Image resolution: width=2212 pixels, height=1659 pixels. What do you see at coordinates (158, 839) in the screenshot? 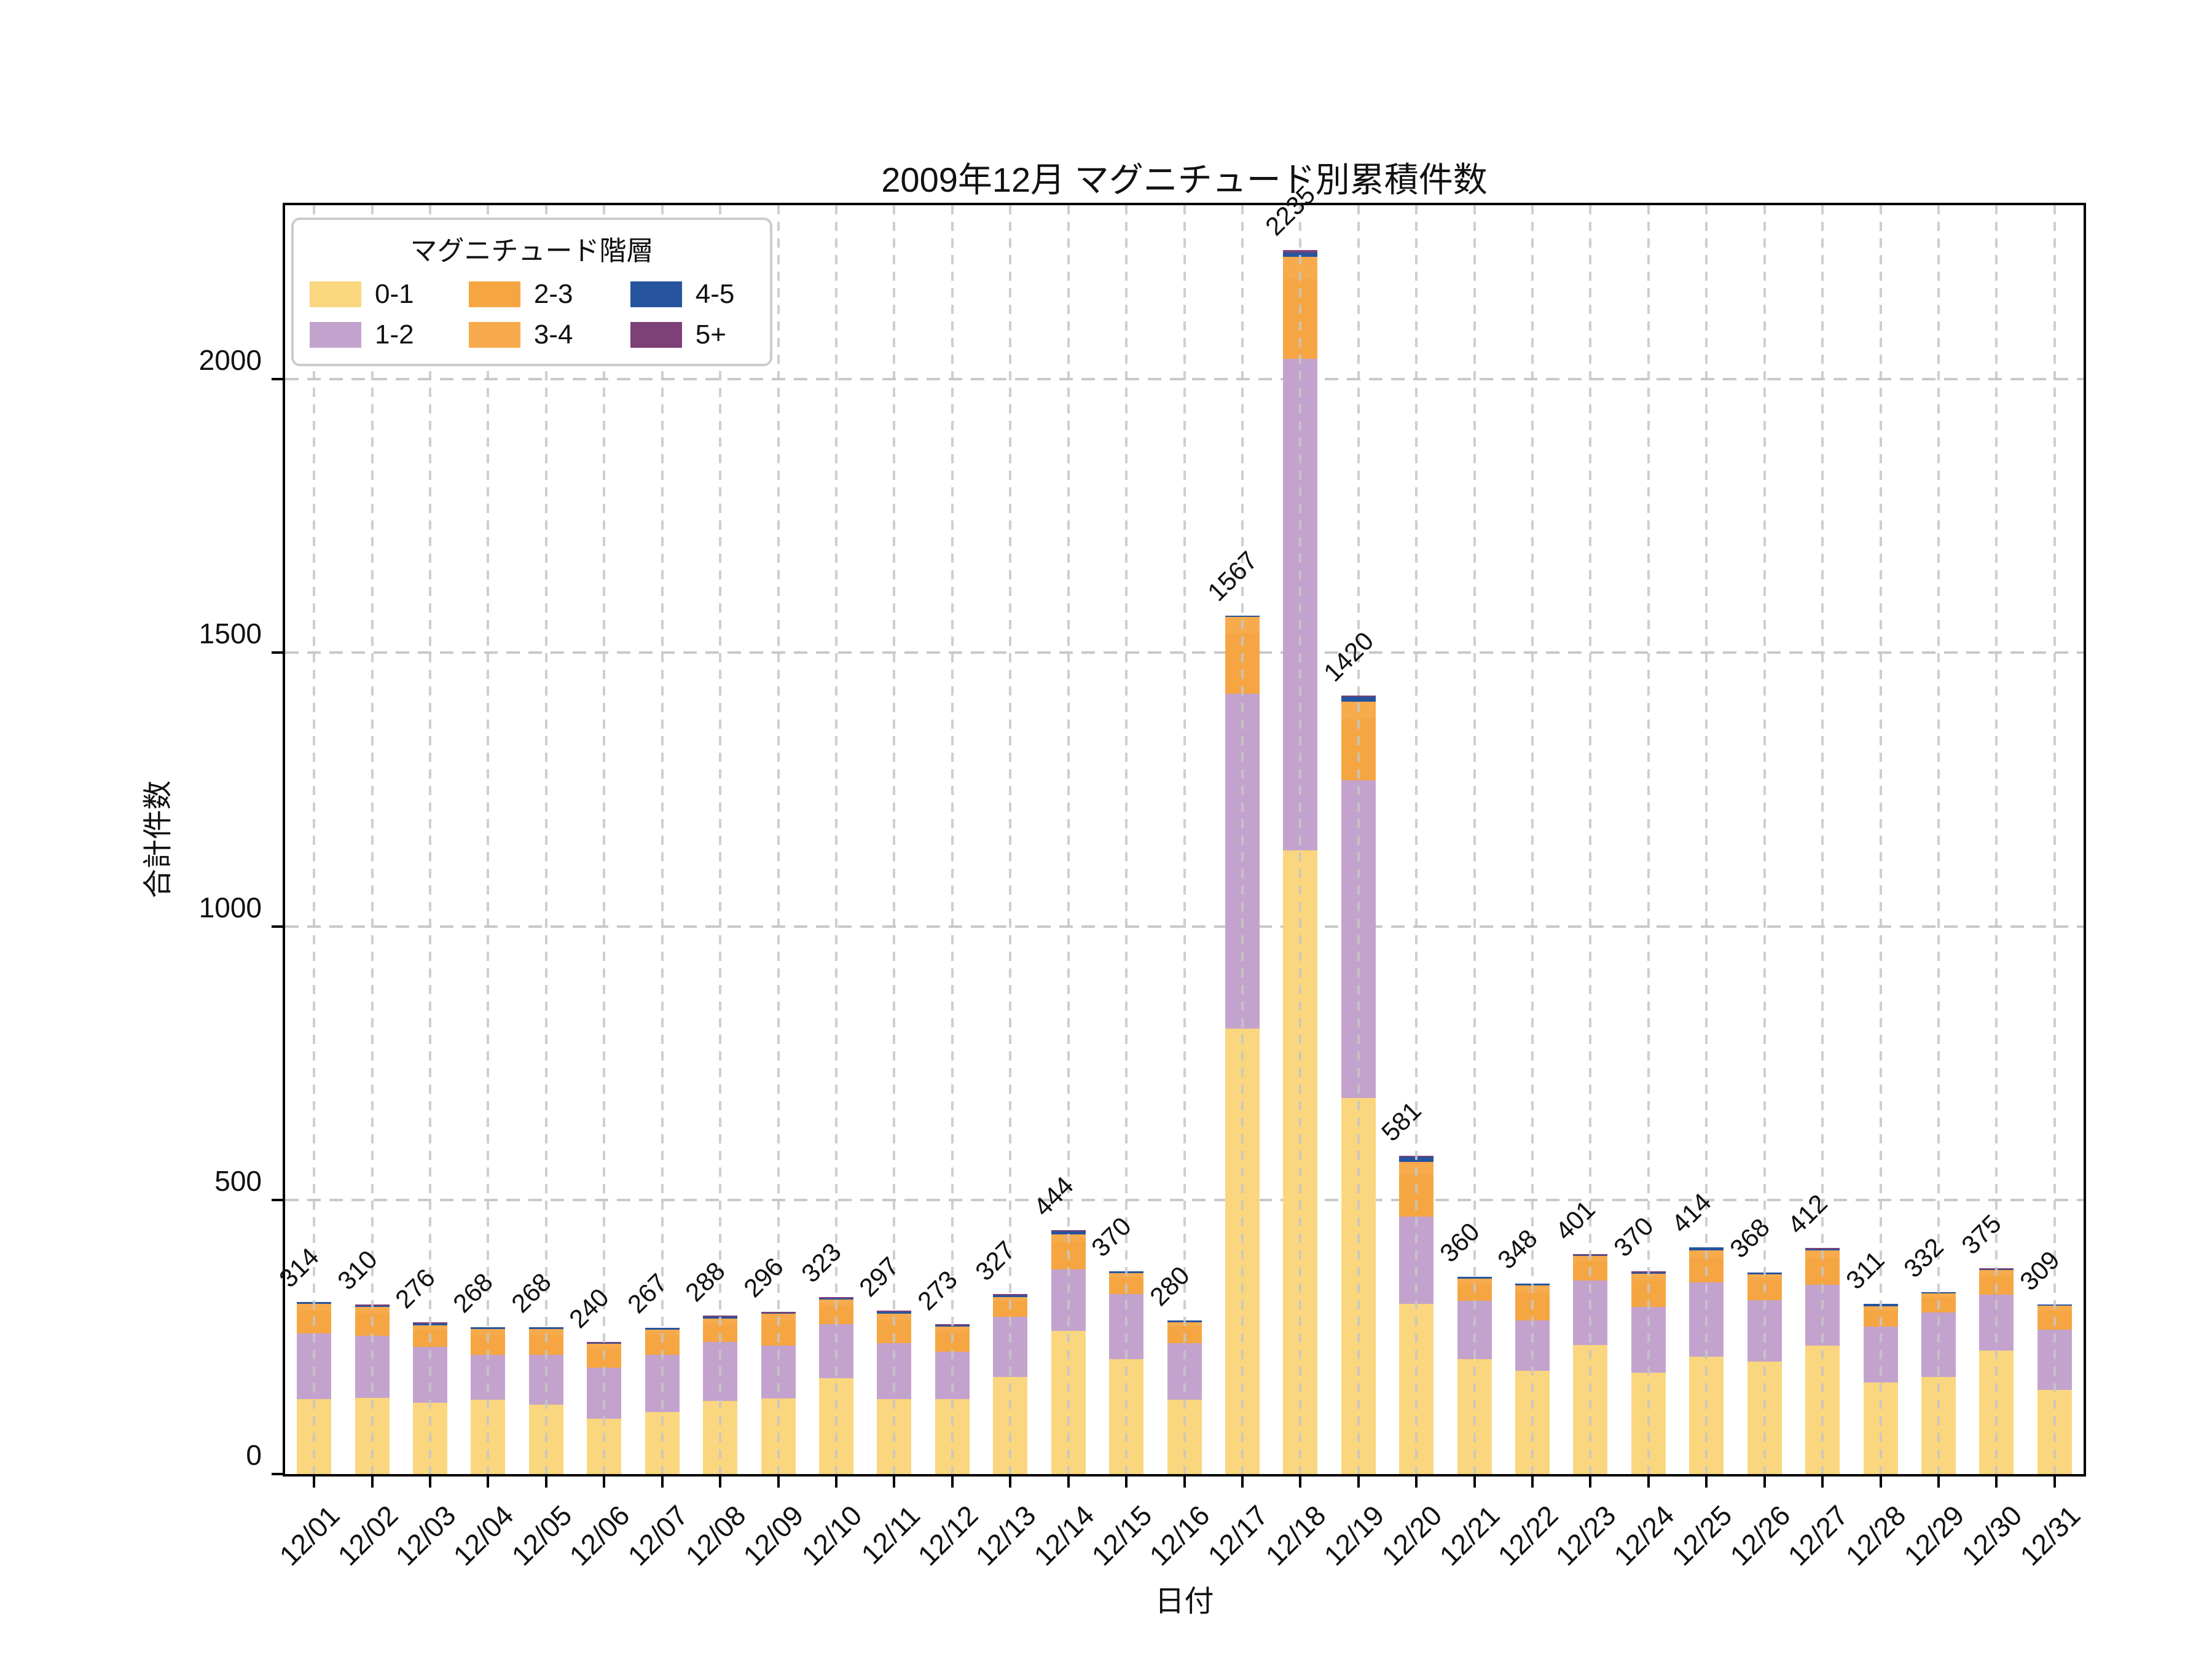
I see `y-axis-title: 合計件数` at bounding box center [158, 839].